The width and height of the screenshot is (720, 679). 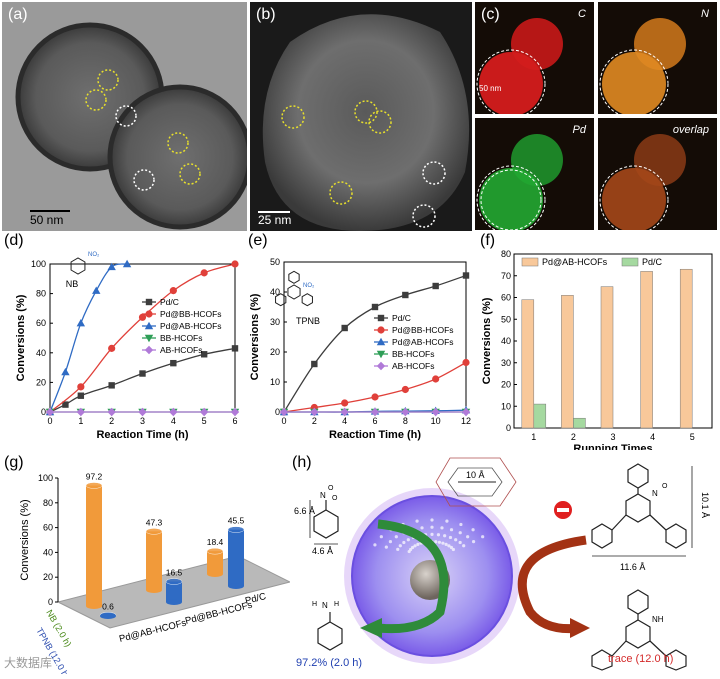 What do you see at coordinates (314, 604) in the screenshot?
I see `svg-text: H` at bounding box center [314, 604].